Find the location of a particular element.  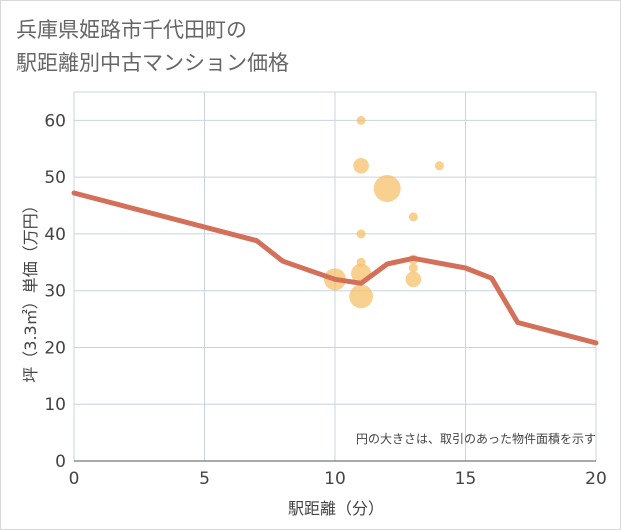

x-axis-label: 駅距離（分） is located at coordinates (336, 508).